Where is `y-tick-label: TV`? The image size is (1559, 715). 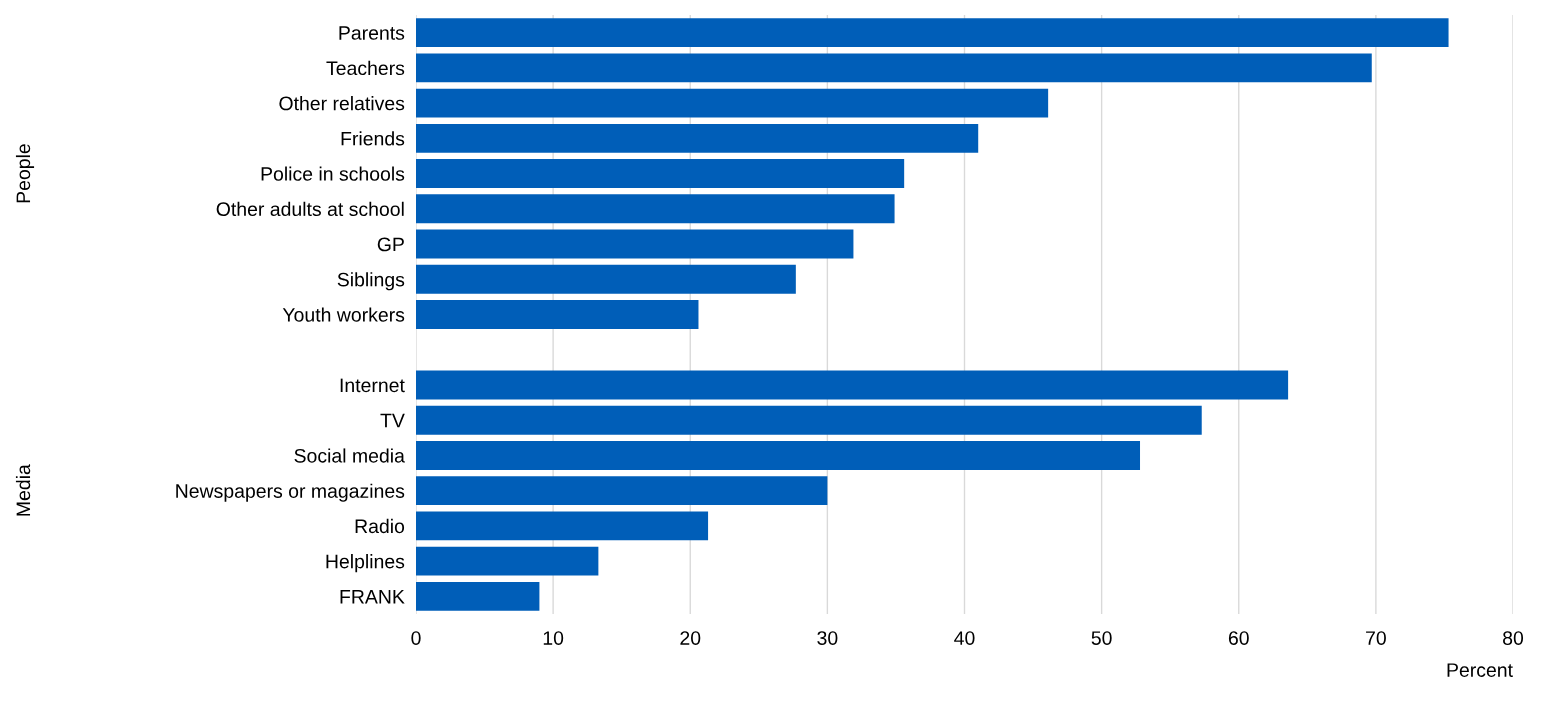
y-tick-label: TV is located at coordinates (392, 420).